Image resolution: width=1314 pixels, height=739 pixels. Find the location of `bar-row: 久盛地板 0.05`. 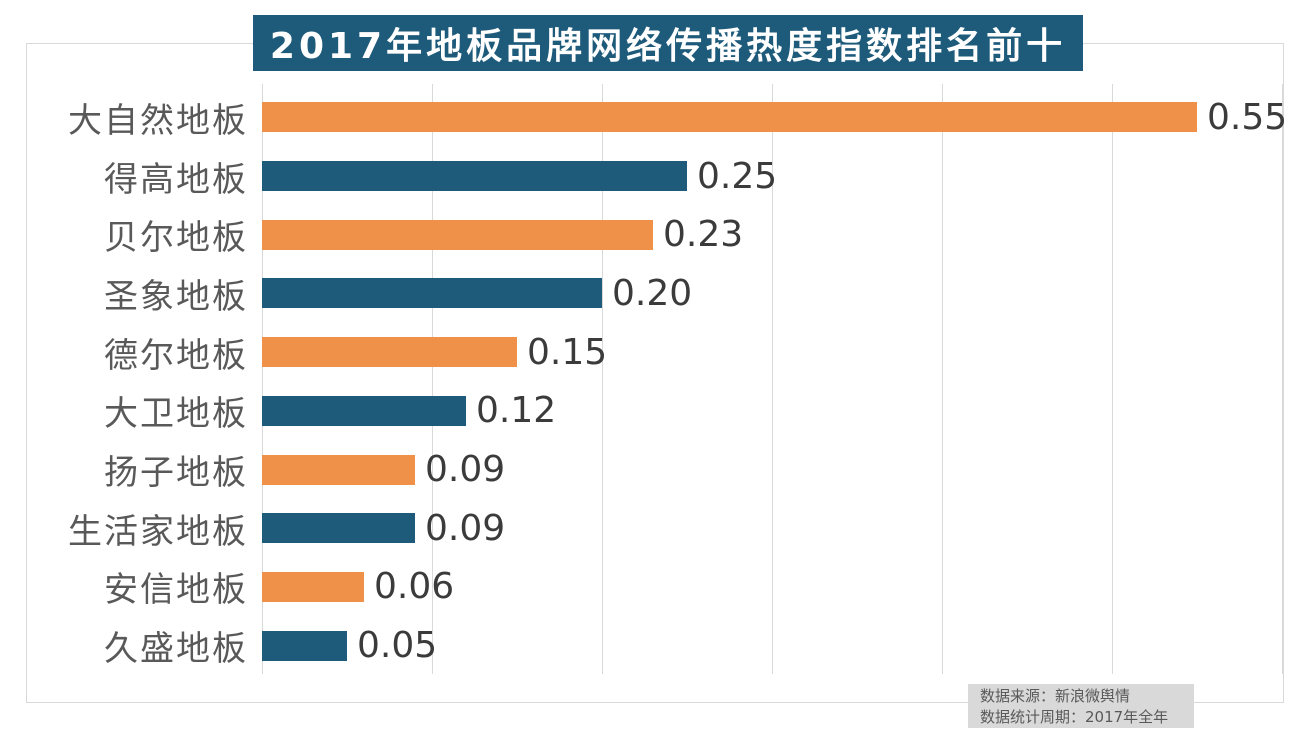

bar-row: 久盛地板 0.05 is located at coordinates (654, 645).